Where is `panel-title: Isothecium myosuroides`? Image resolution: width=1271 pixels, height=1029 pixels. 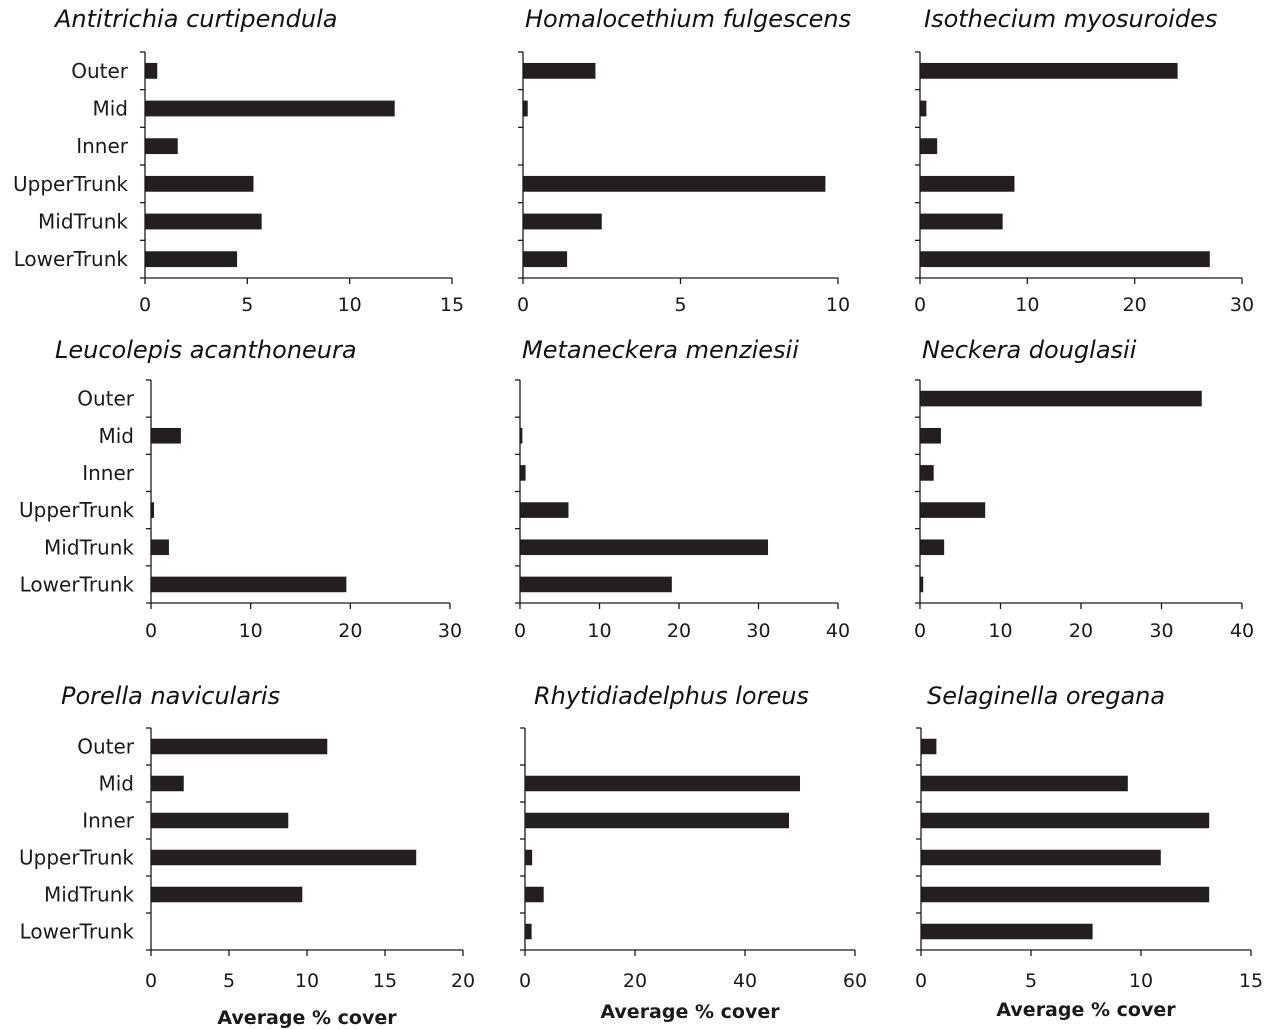
panel-title: Isothecium myosuroides is located at coordinates (1070, 19).